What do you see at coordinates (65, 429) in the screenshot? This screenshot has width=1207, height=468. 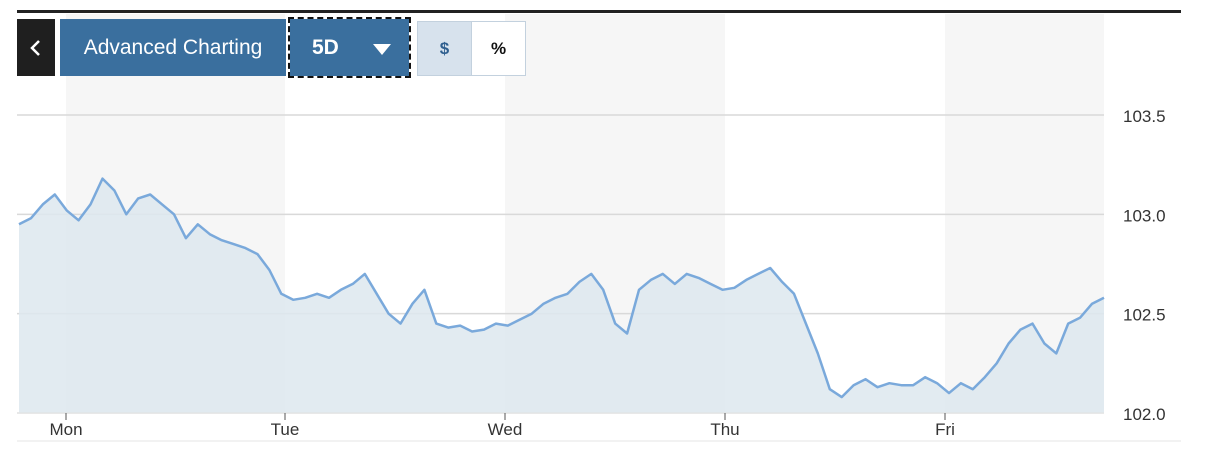 I see `x-tick-label: Mon` at bounding box center [65, 429].